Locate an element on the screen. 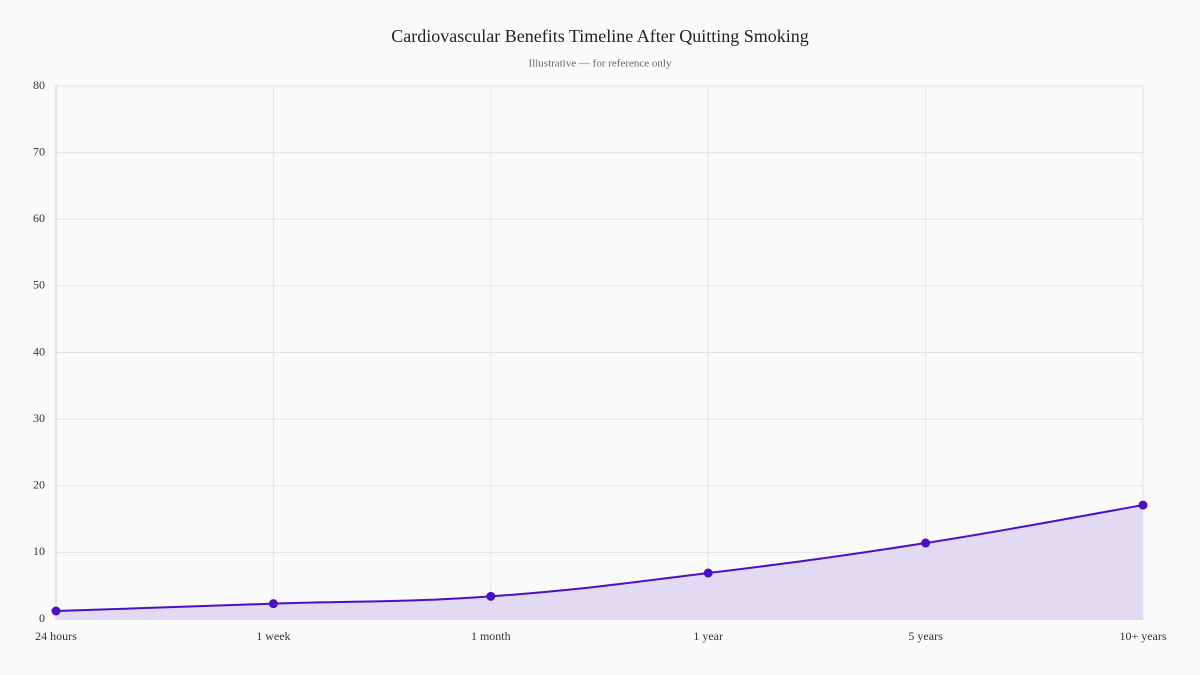 This screenshot has height=675, width=1200. y-tick-label: 10 is located at coordinates (39, 551).